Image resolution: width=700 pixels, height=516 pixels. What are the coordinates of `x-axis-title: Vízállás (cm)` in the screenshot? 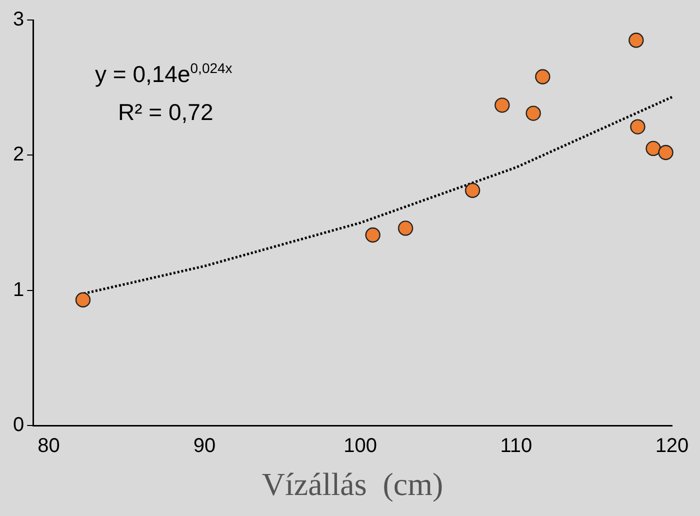 It's located at (353, 484).